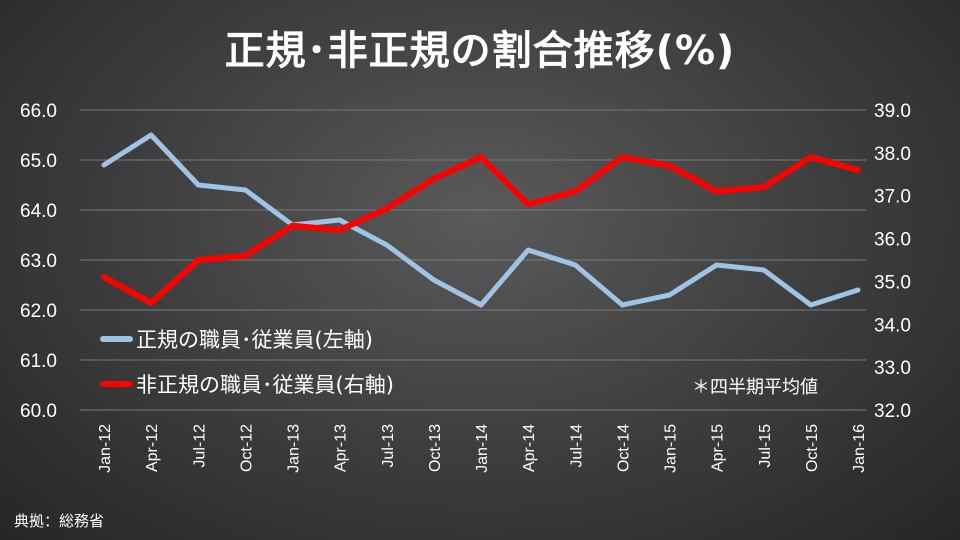 This screenshot has width=960, height=540. I want to click on x-tick-label: Jan-16, so click(859, 448).